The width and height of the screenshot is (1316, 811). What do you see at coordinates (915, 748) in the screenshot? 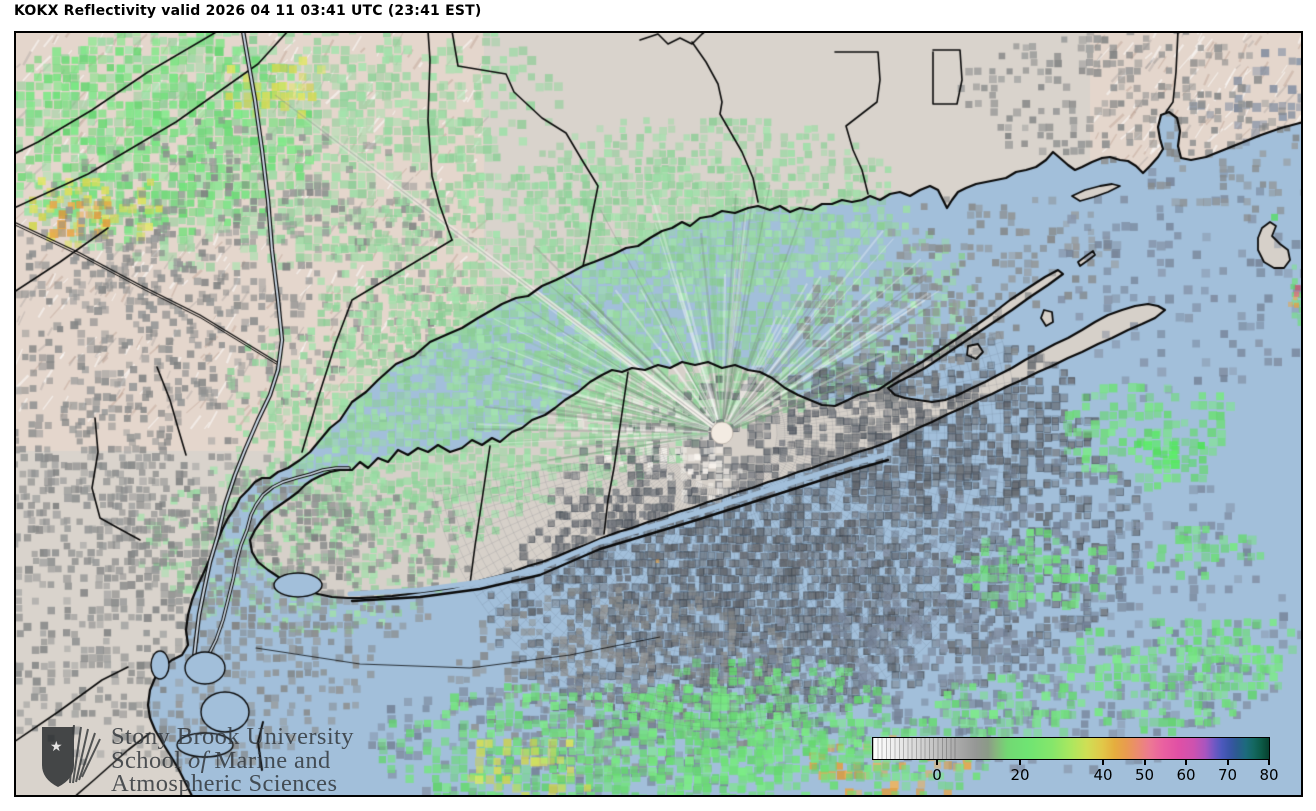
I see `colorbar-bin-stripes` at bounding box center [915, 748].